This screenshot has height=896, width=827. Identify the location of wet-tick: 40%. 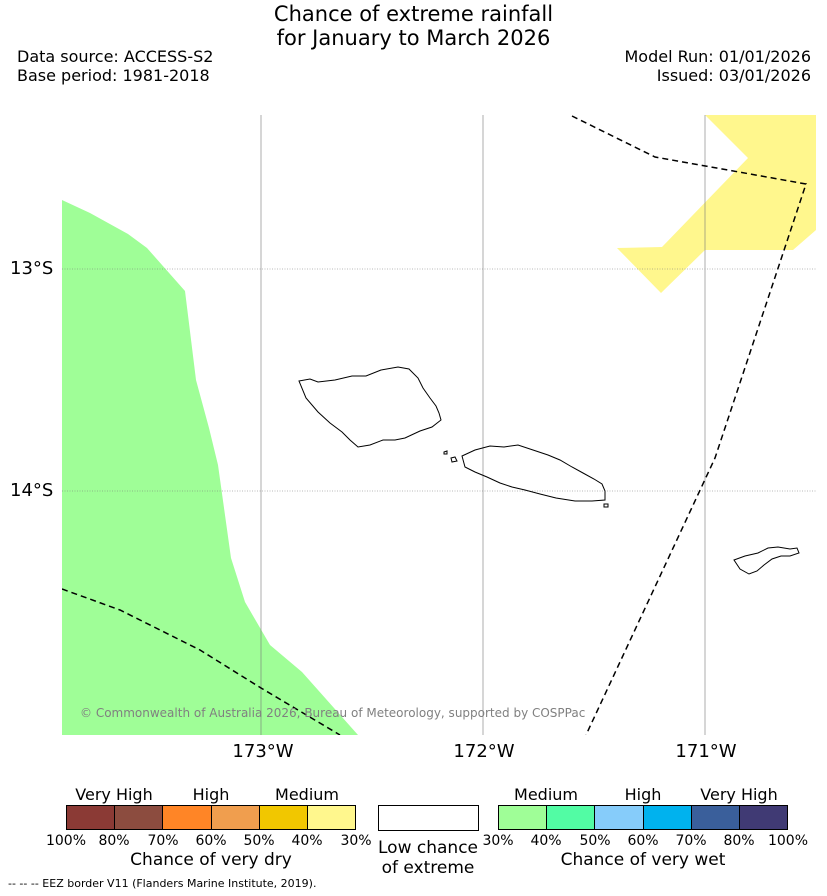
(546, 841).